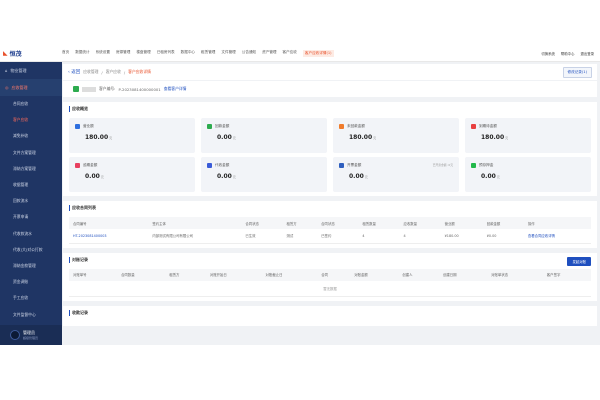 Image resolution: width=600 pixels, height=400 pixels. Describe the element at coordinates (567, 53) in the screenshot. I see `top-nav-link: 帮助中心` at that location.